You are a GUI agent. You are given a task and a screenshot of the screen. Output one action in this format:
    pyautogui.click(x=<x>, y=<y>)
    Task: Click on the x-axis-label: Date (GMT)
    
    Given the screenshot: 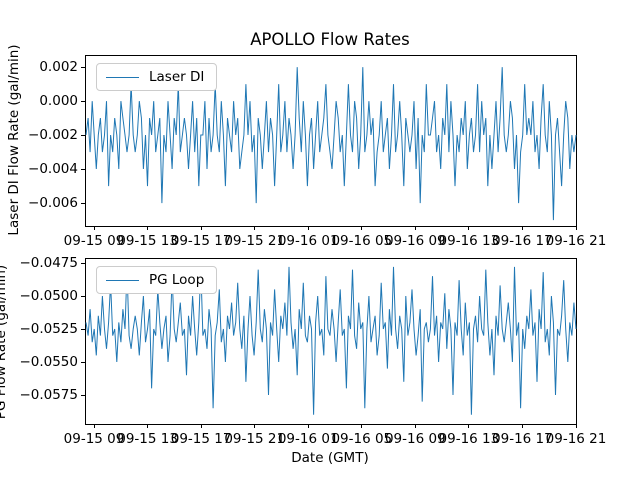 What is the action you would take?
    pyautogui.click(x=330, y=458)
    